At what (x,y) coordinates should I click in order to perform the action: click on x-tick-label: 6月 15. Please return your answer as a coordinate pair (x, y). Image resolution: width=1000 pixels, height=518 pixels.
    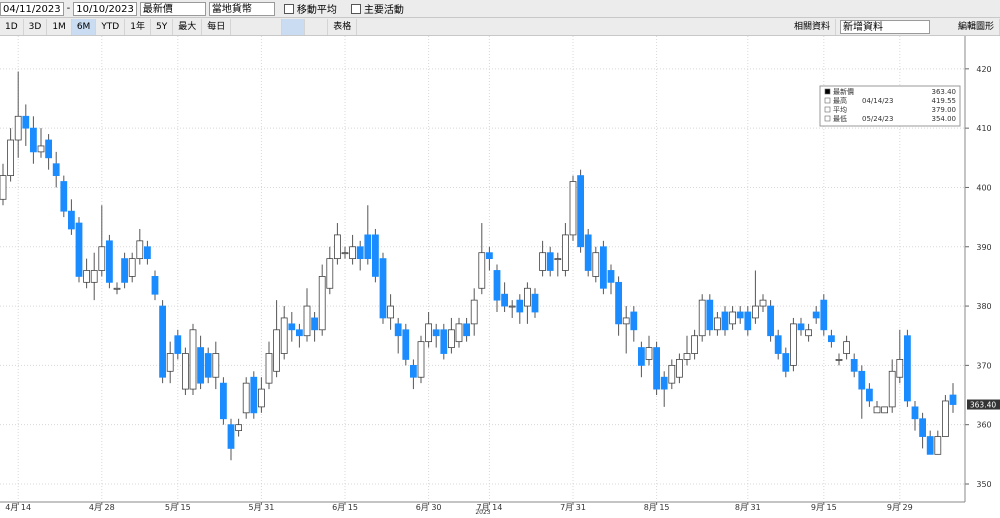
    Looking at the image, I should click on (345, 507).